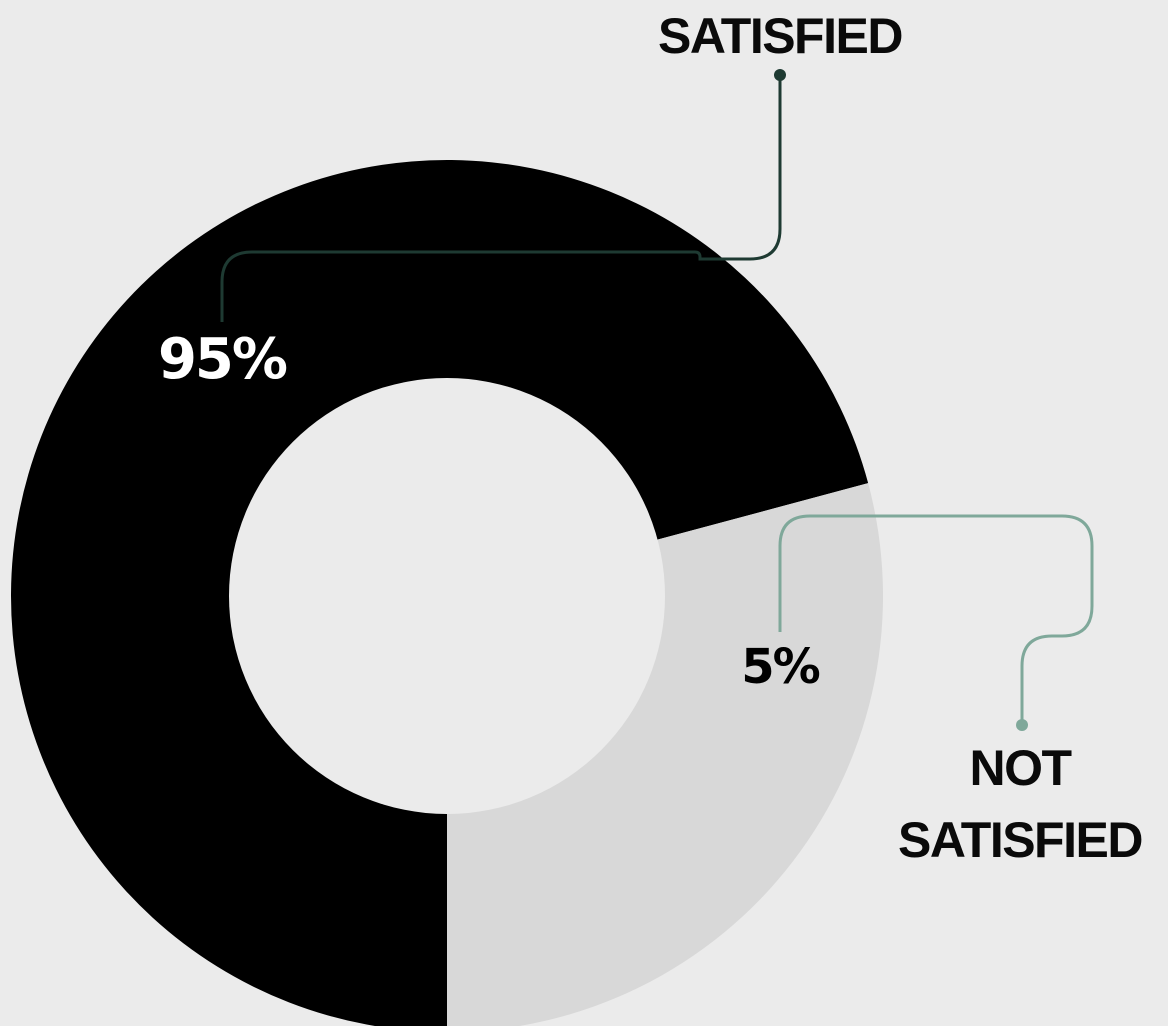 Image resolution: width=1168 pixels, height=1026 pixels. What do you see at coordinates (780, 667) in the screenshot?
I see `slice-value-label-not-satisfied: 5%` at bounding box center [780, 667].